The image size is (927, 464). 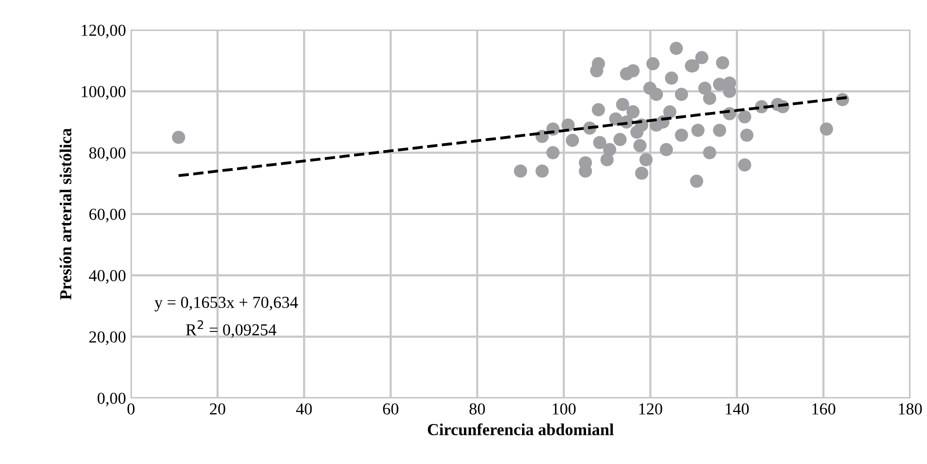 What do you see at coordinates (66, 214) in the screenshot?
I see `y-axis-title: Presión arterial sistólica` at bounding box center [66, 214].